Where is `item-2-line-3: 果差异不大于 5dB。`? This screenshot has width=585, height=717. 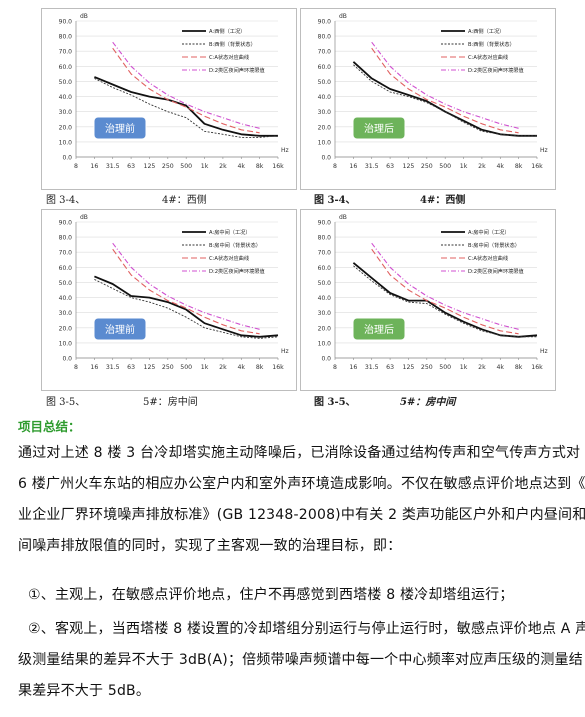
item-2-line-3: 果差异不大于 5dB。 is located at coordinates (84, 691).